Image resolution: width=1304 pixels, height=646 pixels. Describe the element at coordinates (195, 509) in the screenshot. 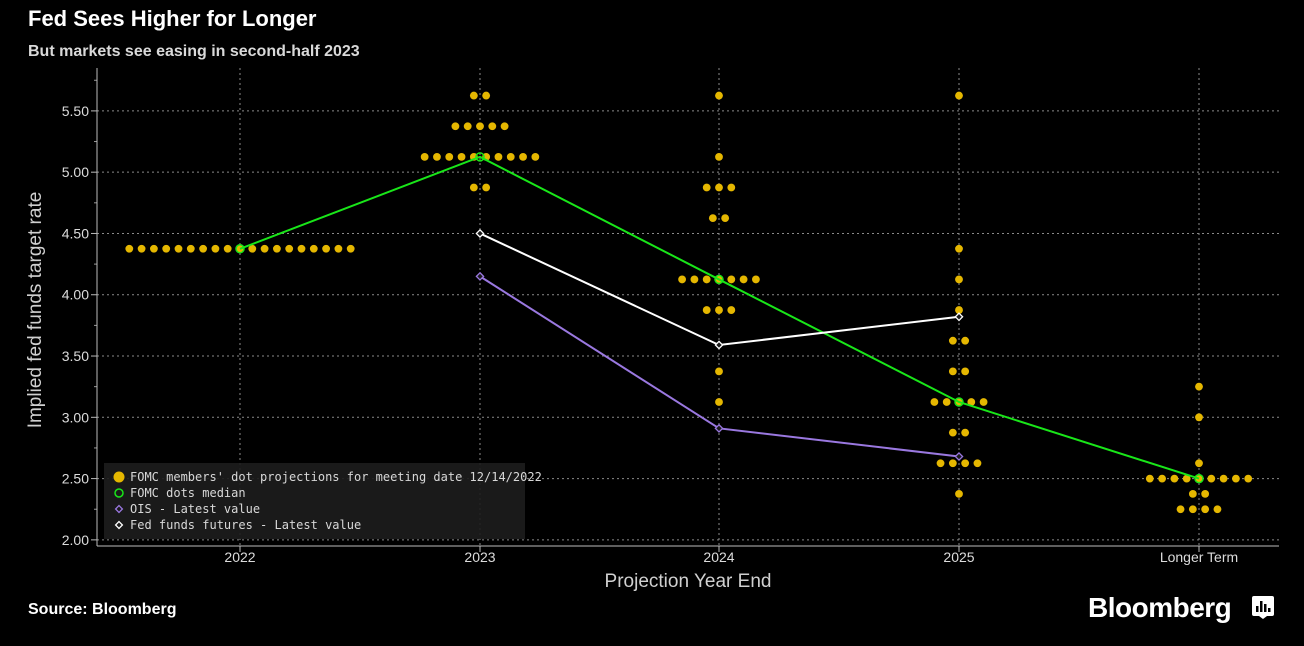

I see `legend-label: OIS - Latest value` at that location.